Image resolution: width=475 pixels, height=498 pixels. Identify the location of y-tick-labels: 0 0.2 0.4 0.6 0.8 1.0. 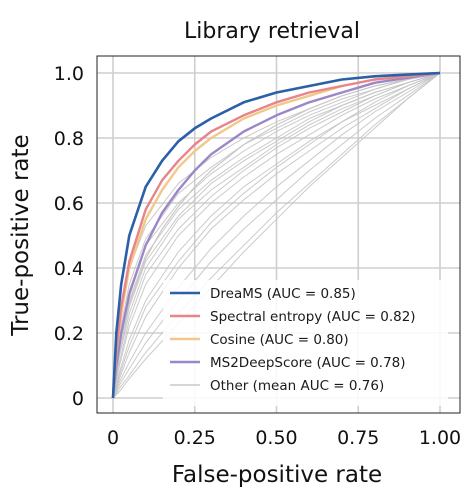
(69, 236).